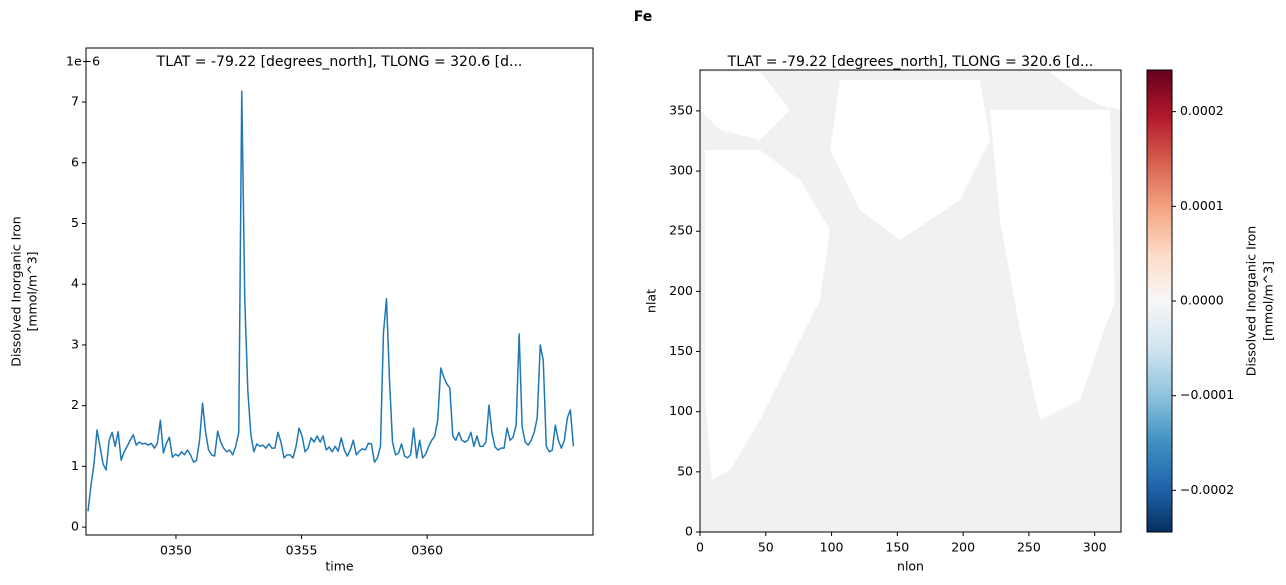 The height and width of the screenshot is (585, 1286). Describe the element at coordinates (32, 291) in the screenshot. I see `y-axis-label: [mmol/m^3]` at that location.